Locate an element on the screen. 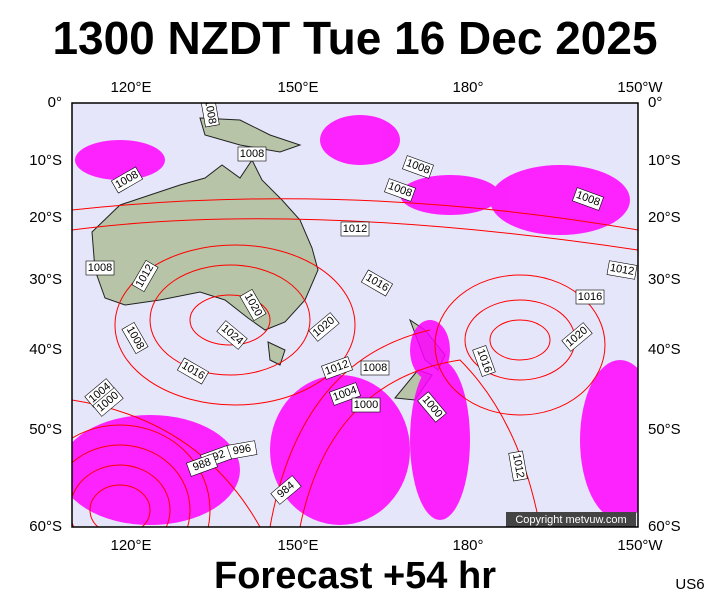 This screenshot has width=711, height=600. isobar-label-group: 996 is located at coordinates (242, 450).